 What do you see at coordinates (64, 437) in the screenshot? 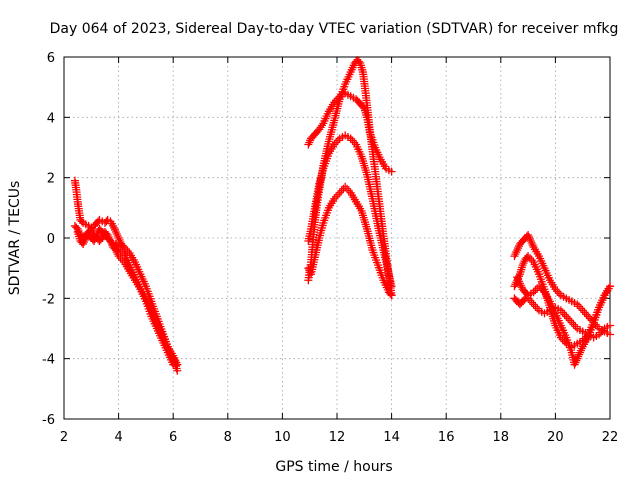
I see `x-tick-label: 2` at bounding box center [64, 437].